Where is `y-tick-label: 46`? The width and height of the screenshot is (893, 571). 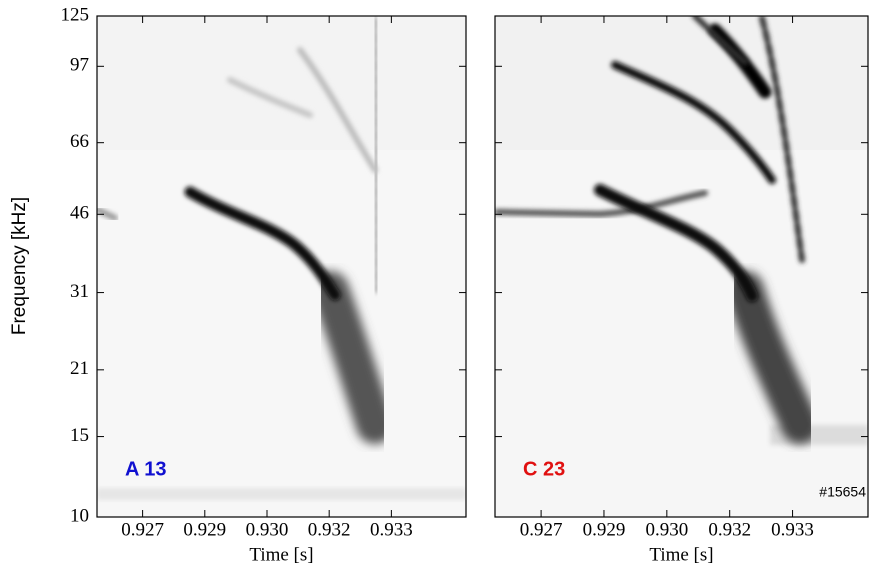 y-tick-label: 46 is located at coordinates (79, 213).